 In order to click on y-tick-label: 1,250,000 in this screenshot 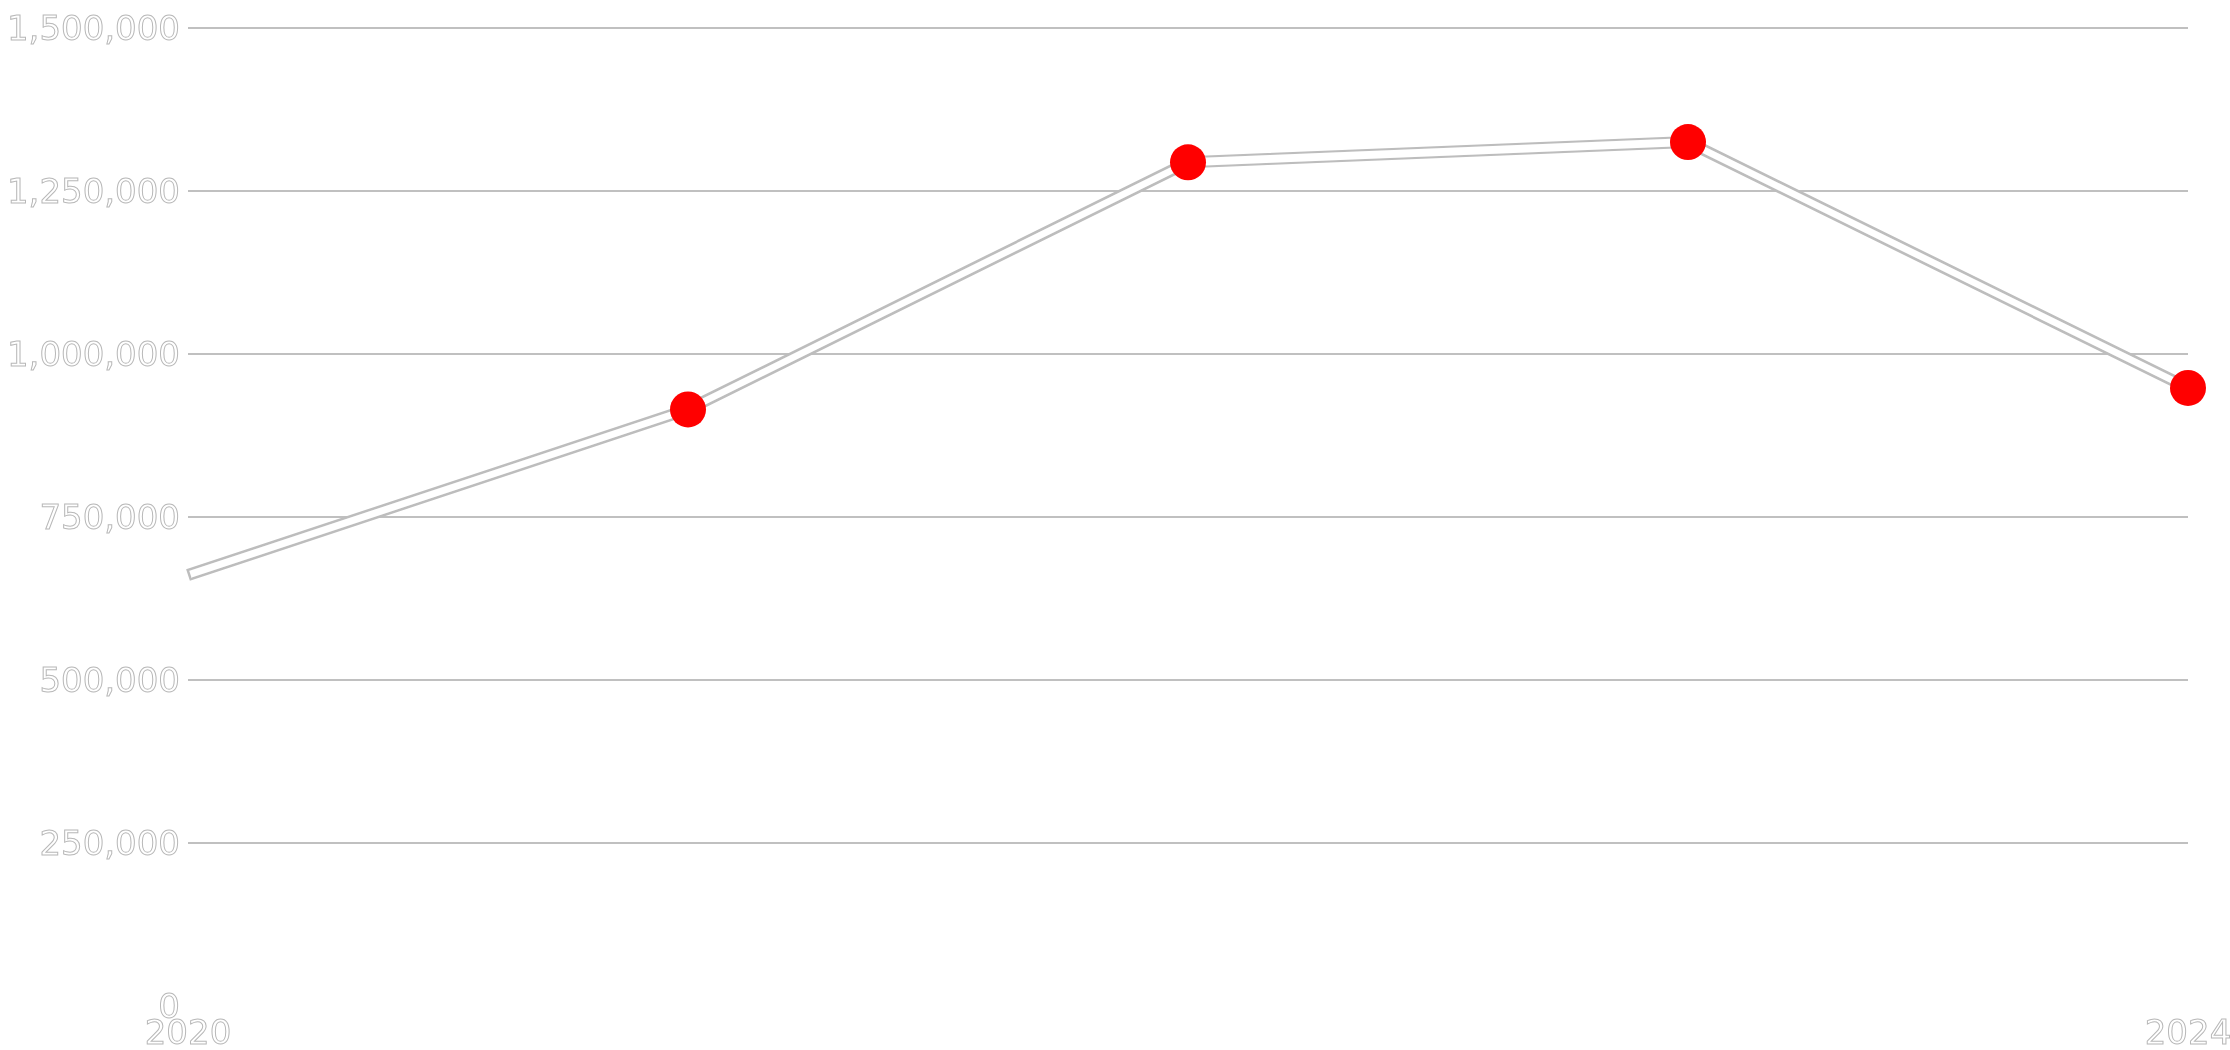, I will do `click(93, 191)`.